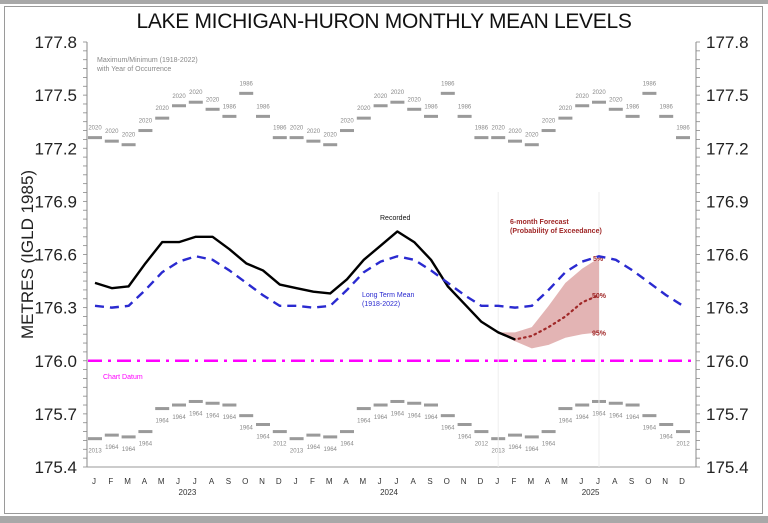 The height and width of the screenshot is (523, 768). I want to click on x-tick-label: D, so click(682, 481).